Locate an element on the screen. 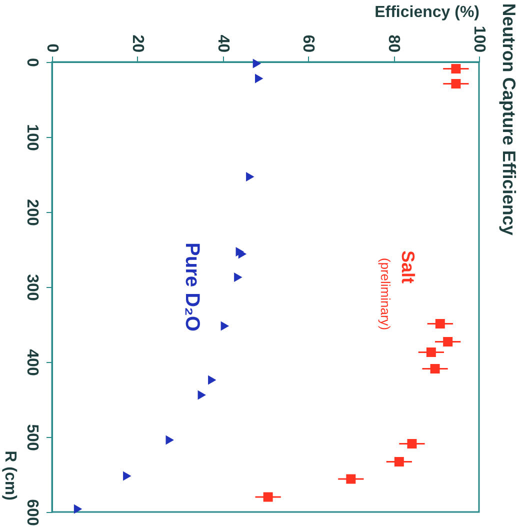 The height and width of the screenshot is (527, 526). y-tick-label: 0 is located at coordinates (32, 63).